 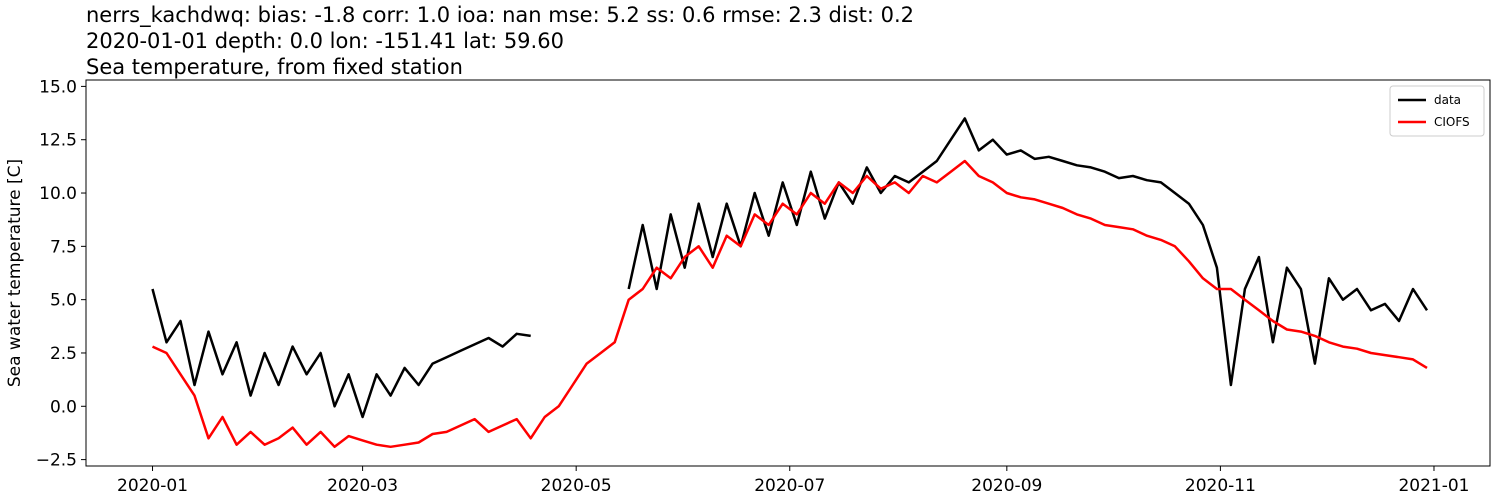 I want to click on legend-label: data, so click(x=1447, y=100).